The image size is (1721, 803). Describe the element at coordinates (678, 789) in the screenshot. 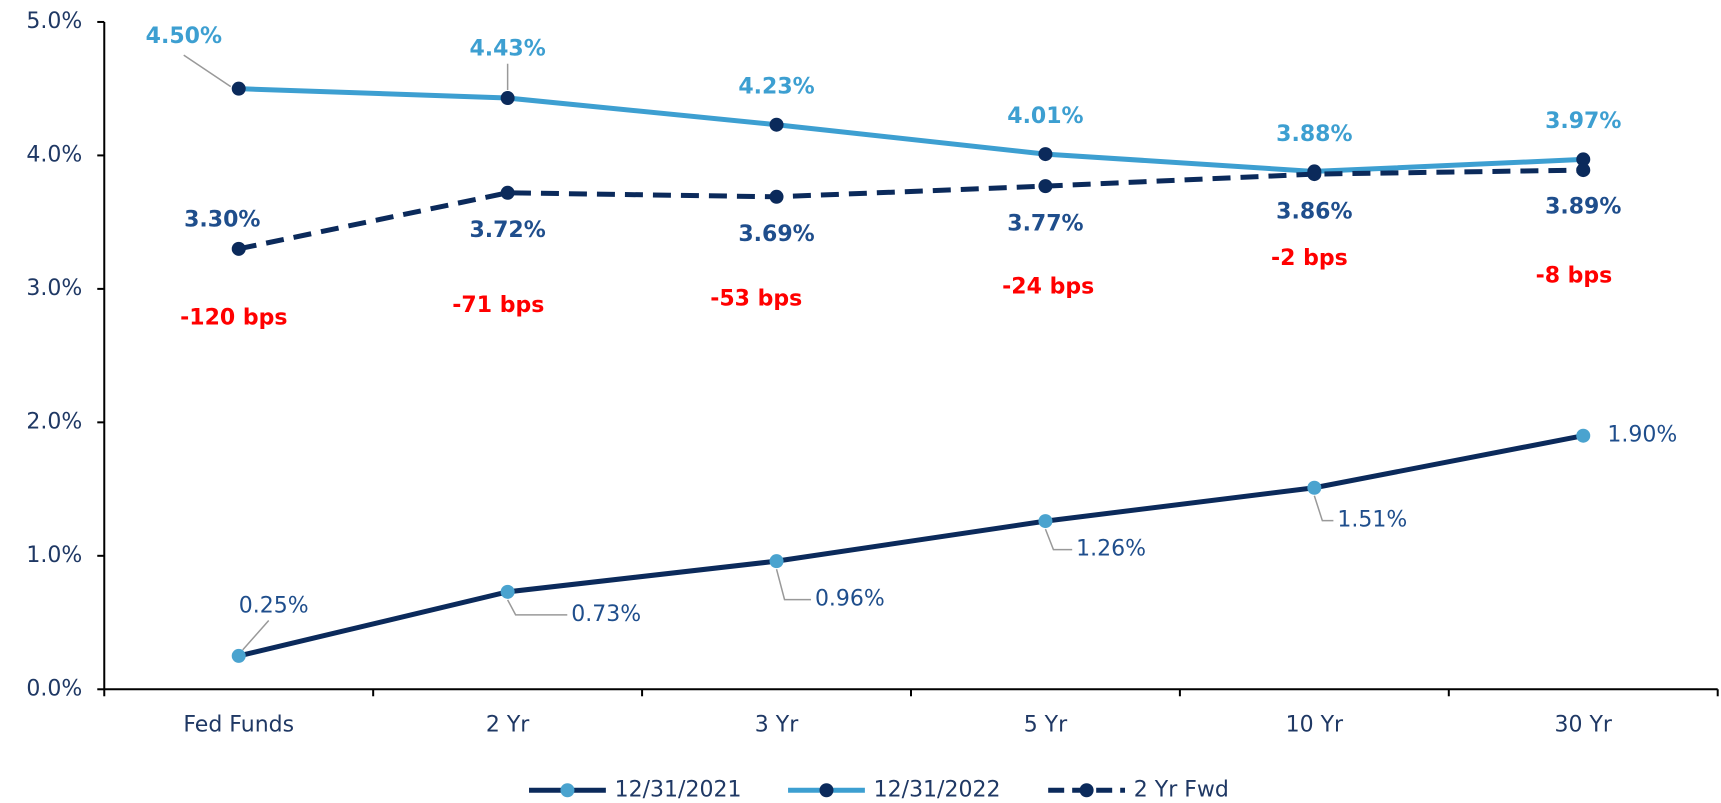

I see `legend-label: 12/31/2021` at that location.